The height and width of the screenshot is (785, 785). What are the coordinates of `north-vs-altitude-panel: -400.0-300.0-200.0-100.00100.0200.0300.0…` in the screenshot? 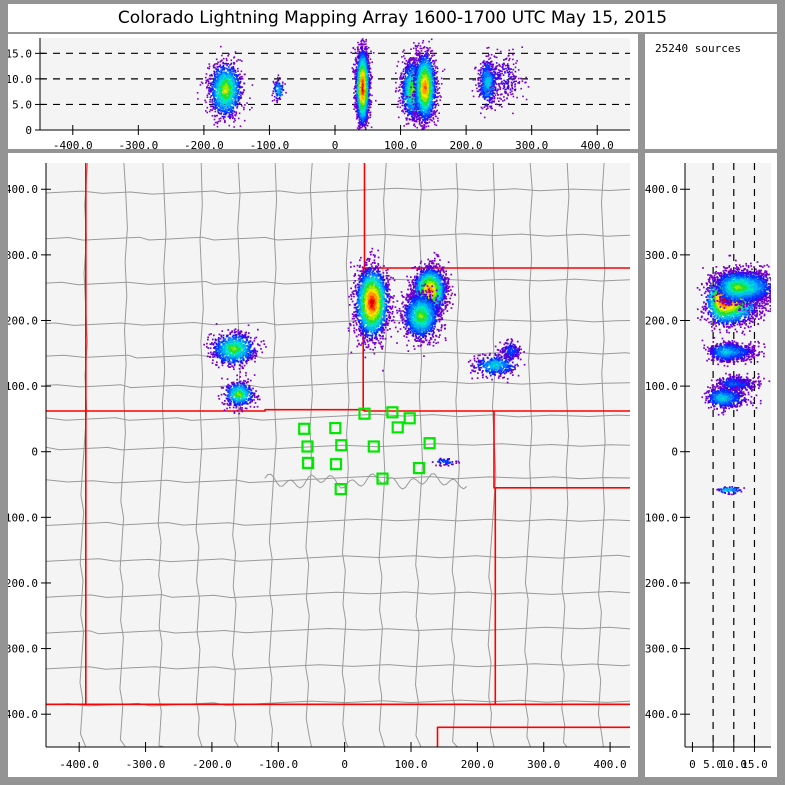 It's located at (711, 465).